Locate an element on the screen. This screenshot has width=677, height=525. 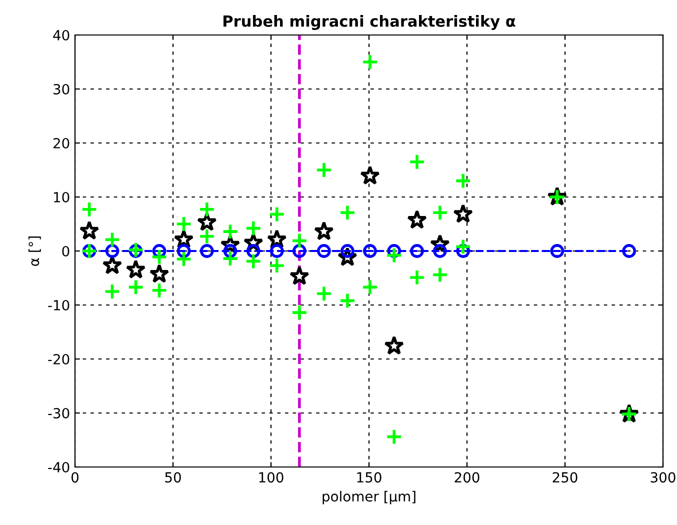
y-tick-label: 20 is located at coordinates (61, 143).